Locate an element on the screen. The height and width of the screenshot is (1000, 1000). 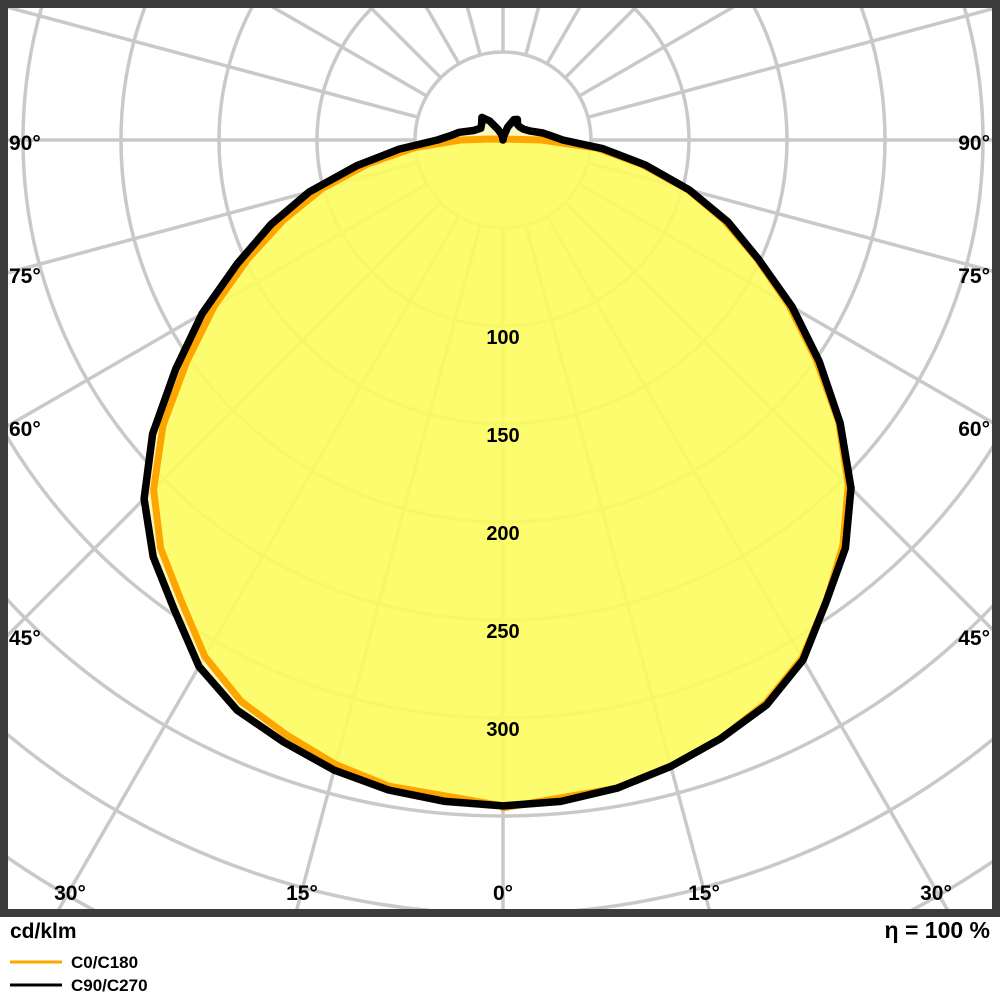
angle-label-right-75: 75° is located at coordinates (974, 276).